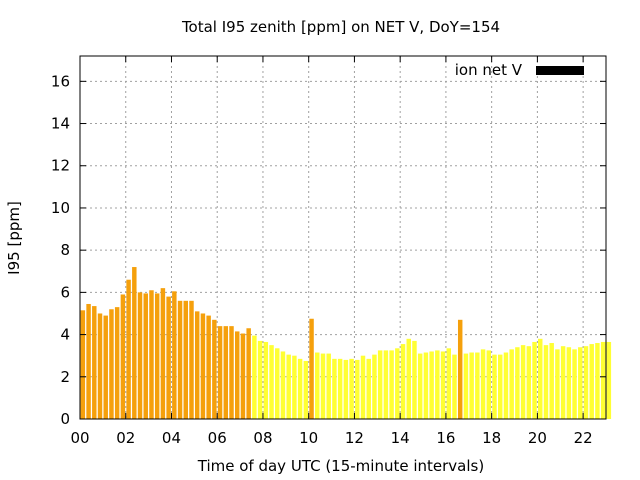 The width and height of the screenshot is (640, 480). I want to click on y-tick-label: 0, so click(65, 419).